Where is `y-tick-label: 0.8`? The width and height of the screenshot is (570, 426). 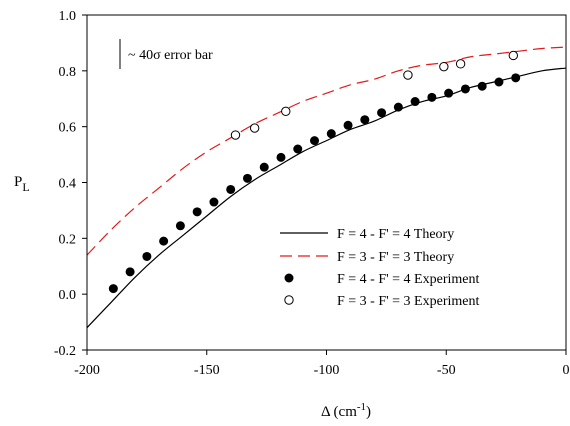 y-tick-label: 0.8 is located at coordinates (68, 72).